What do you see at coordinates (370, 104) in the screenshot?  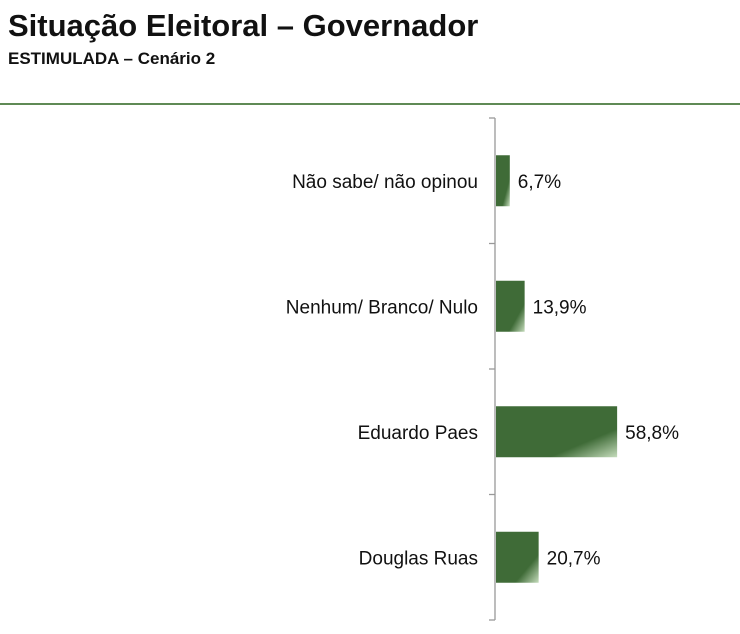 I see `header-divider` at bounding box center [370, 104].